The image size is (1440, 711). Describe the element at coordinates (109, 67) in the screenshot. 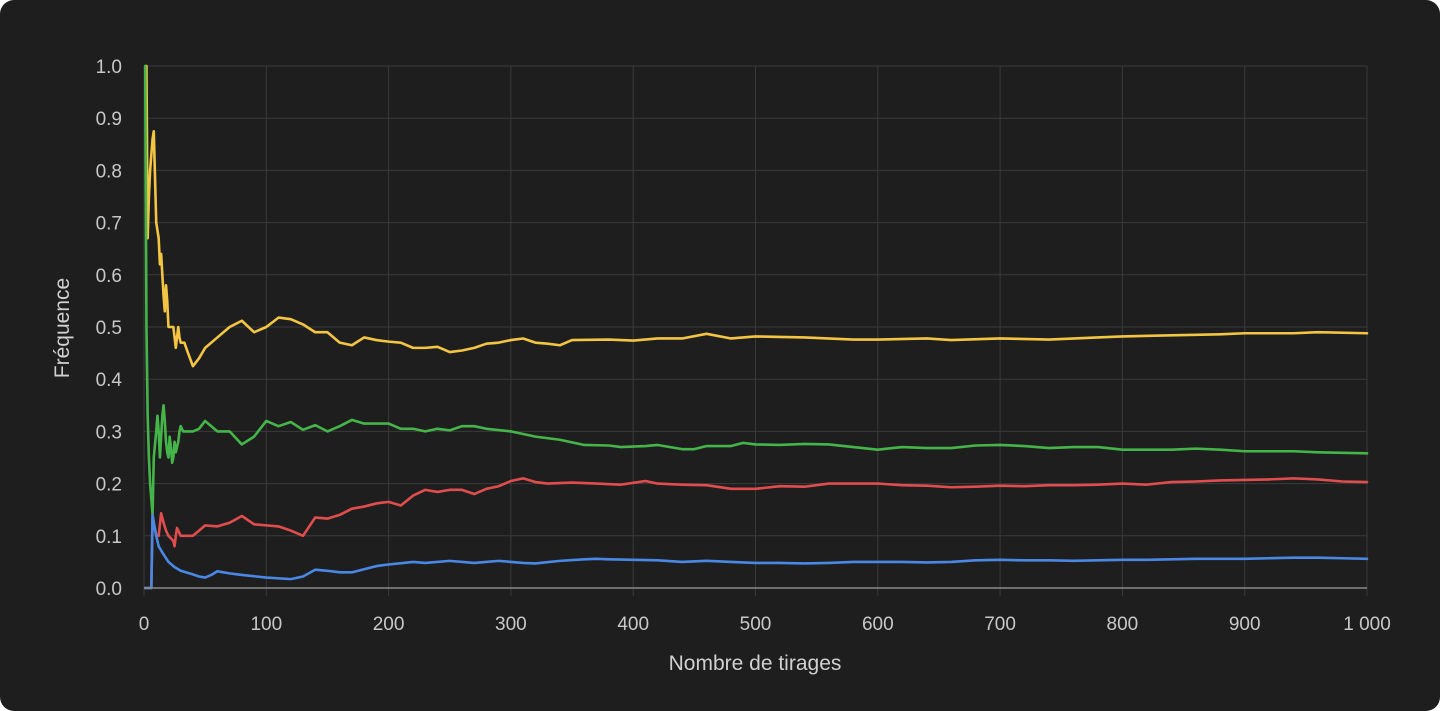

I see `y-tick-label: 1.0` at that location.